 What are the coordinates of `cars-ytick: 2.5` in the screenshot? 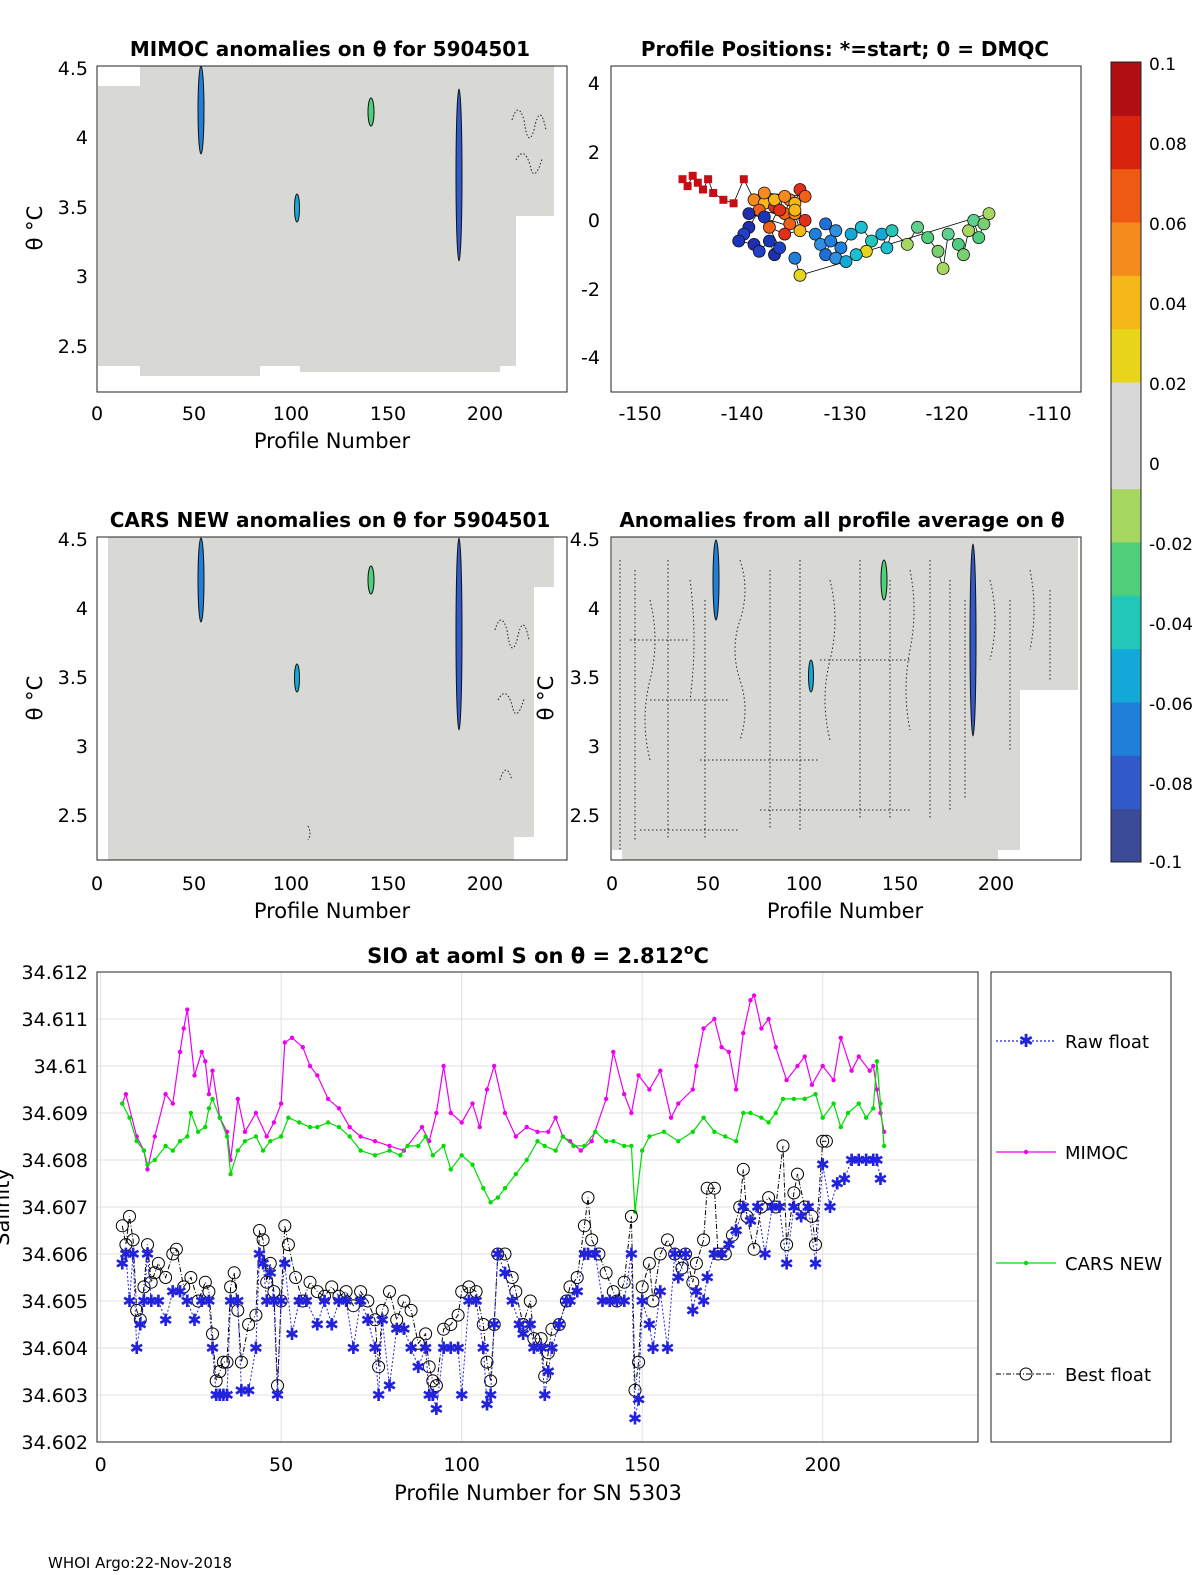 It's located at (73, 816).